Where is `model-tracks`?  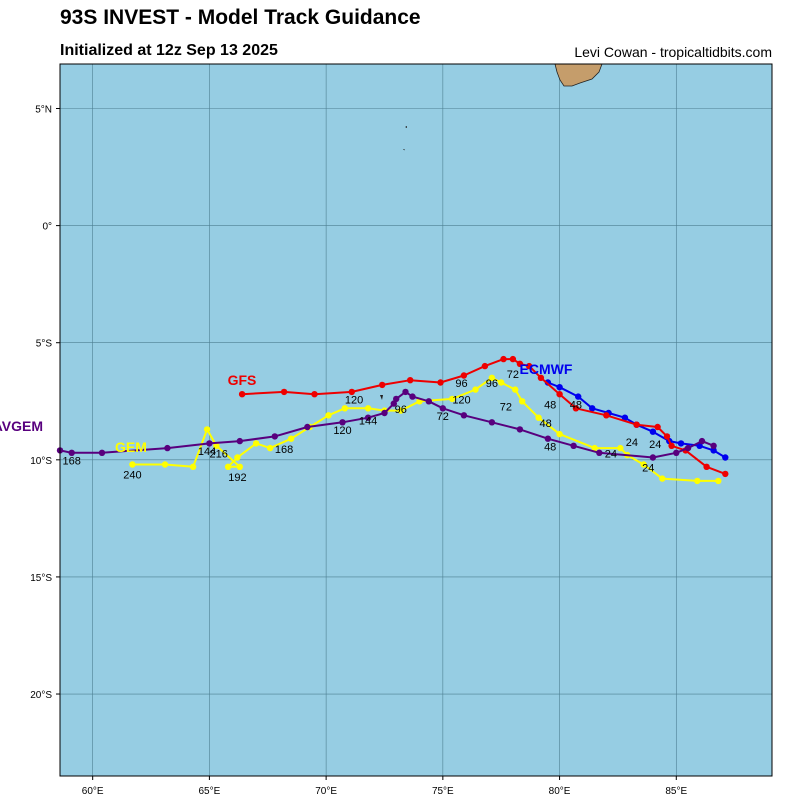 model-tracks is located at coordinates (392, 420).